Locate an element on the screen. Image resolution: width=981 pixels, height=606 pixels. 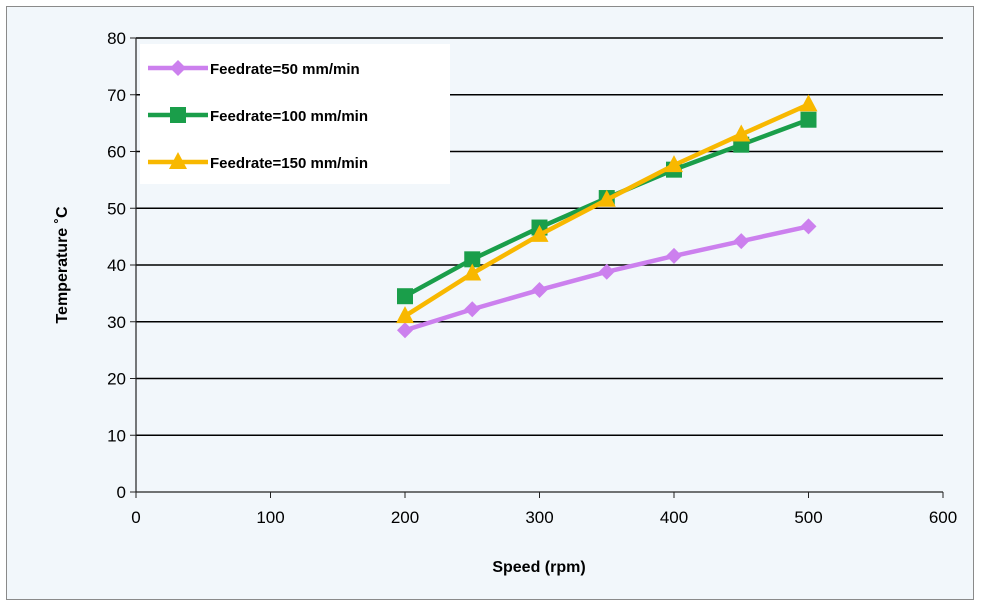
series-line is located at coordinates (606, 210).